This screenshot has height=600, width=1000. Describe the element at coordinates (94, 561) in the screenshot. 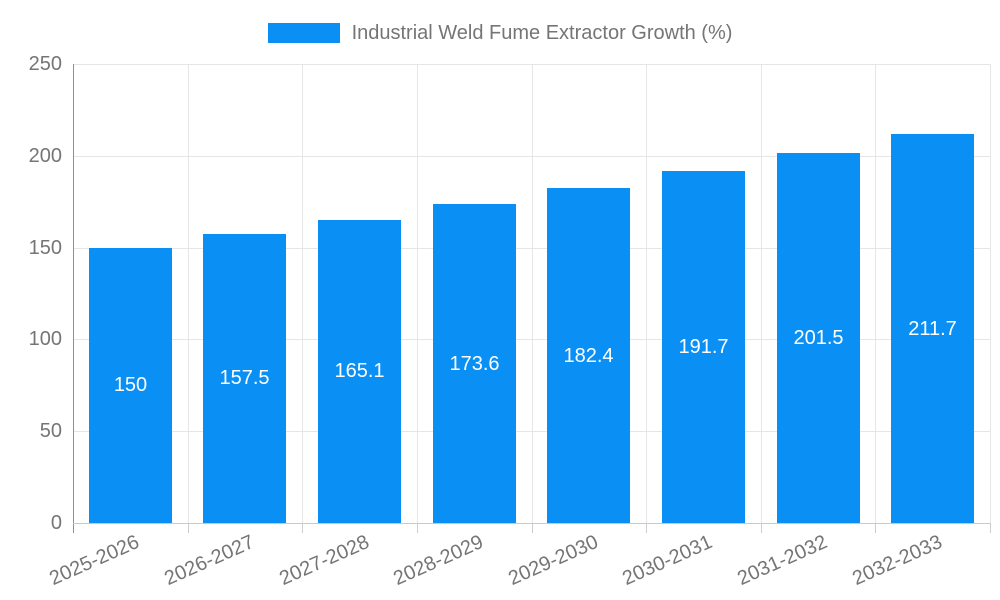

I see `x-axis-tick-label: 2025-2026` at that location.